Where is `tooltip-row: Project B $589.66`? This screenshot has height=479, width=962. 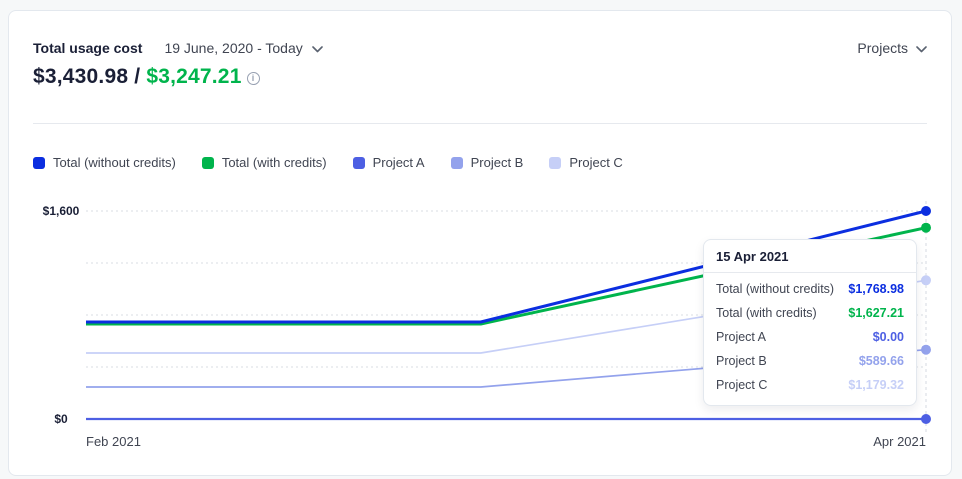 tooltip-row: Project B $589.66 is located at coordinates (810, 361).